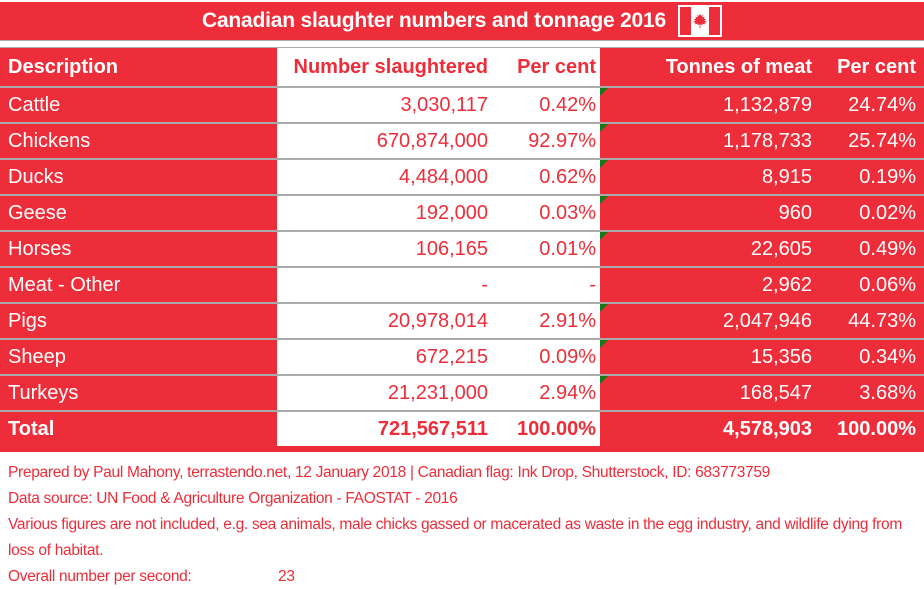 The height and width of the screenshot is (590, 924). Describe the element at coordinates (138, 213) in the screenshot. I see `cell-description: Geese` at that location.